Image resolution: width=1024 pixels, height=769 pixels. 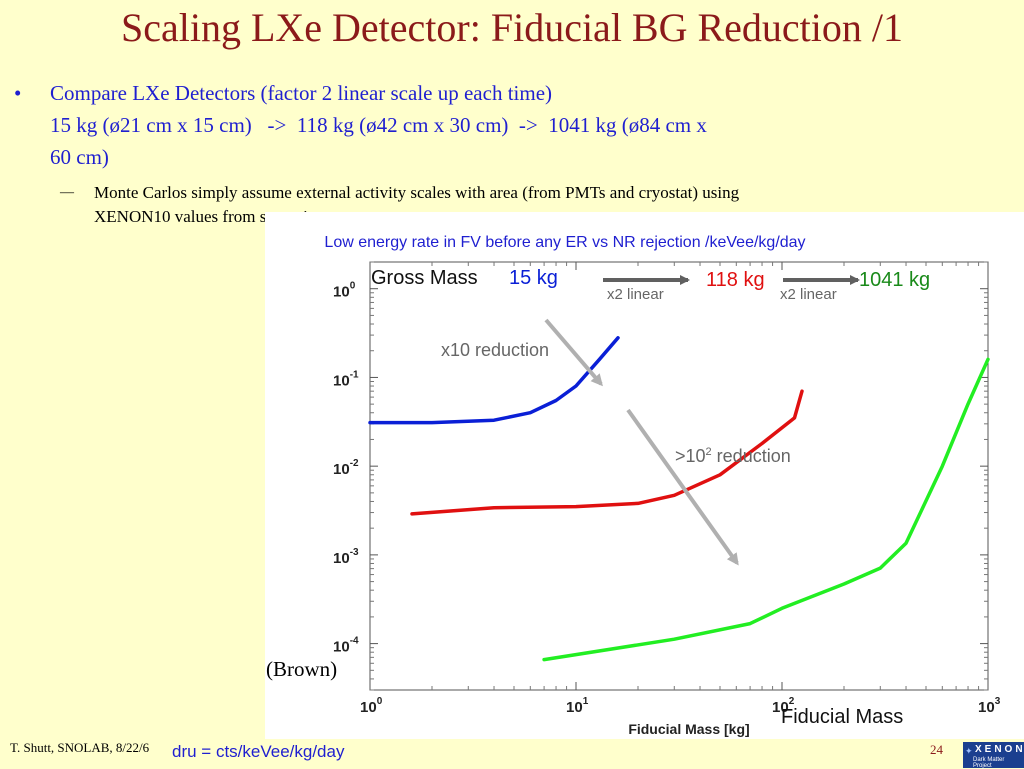 What do you see at coordinates (783, 706) in the screenshot?
I see `x-tick-label: 10²` at bounding box center [783, 706].